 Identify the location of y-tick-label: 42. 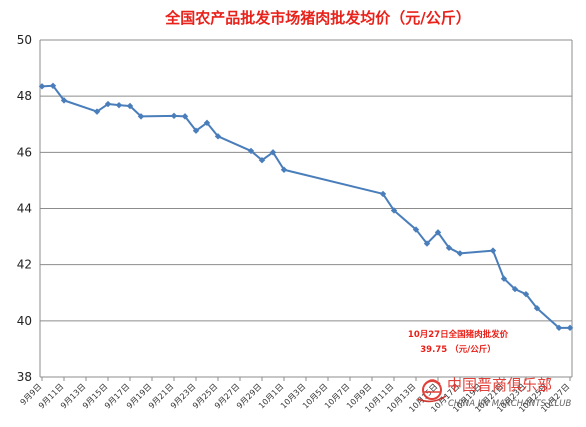
(24, 265).